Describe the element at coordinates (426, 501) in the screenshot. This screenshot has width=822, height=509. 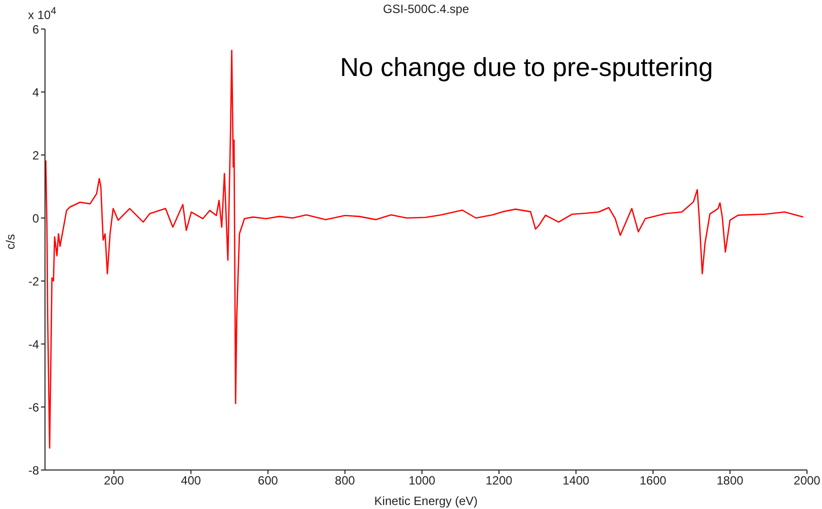
I see `x-axis-title: Kinetic Energy (eV)` at that location.